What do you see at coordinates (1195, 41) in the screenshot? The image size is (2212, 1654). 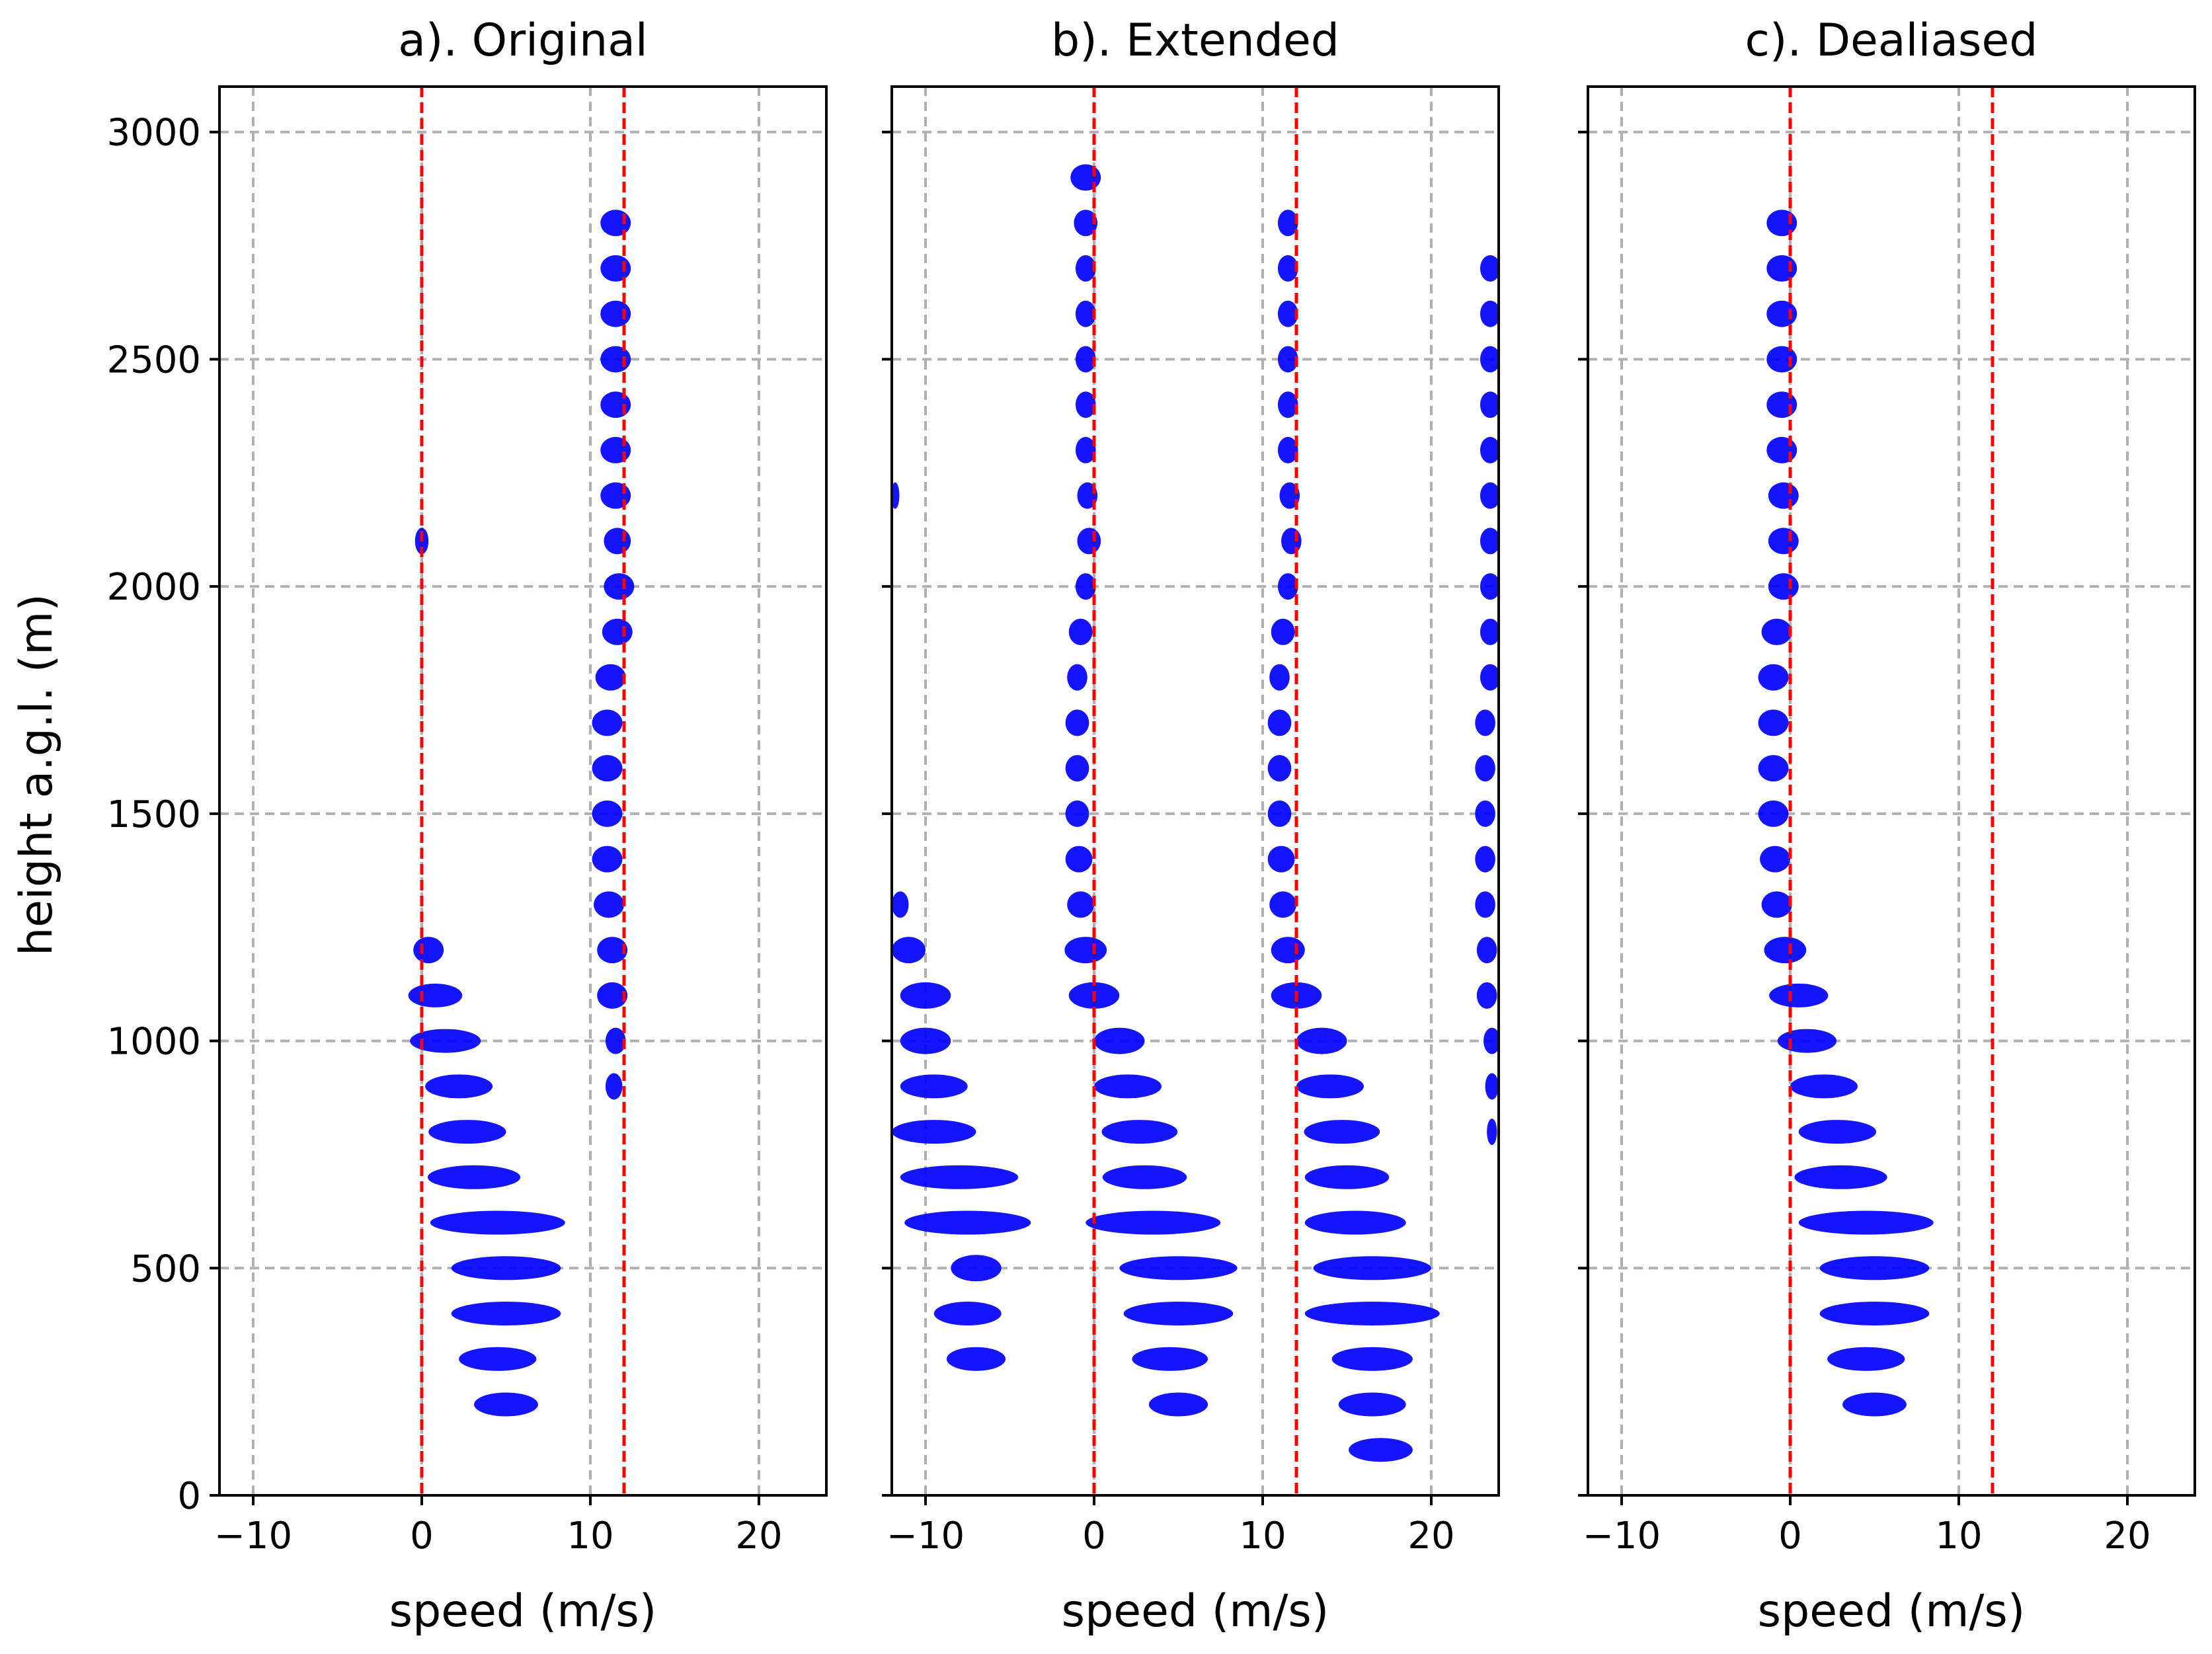 I see `panel-title: b). Extended` at bounding box center [1195, 41].